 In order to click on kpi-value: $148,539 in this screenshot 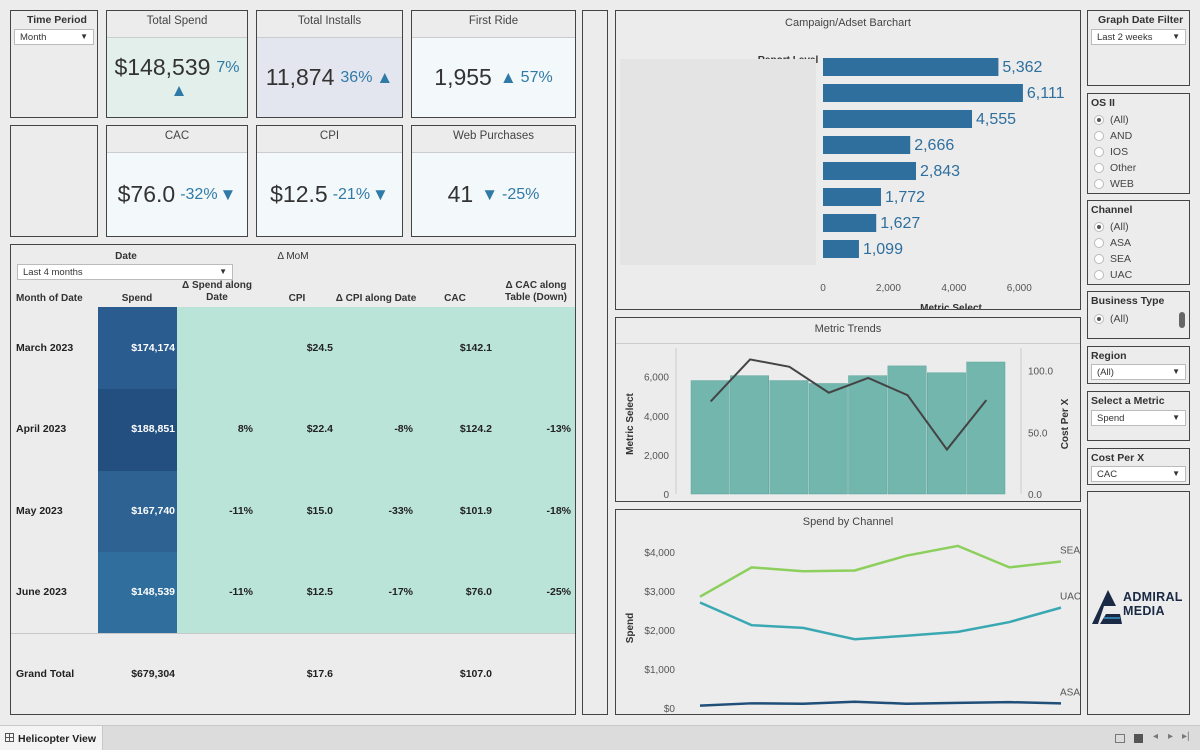, I will do `click(162, 67)`.